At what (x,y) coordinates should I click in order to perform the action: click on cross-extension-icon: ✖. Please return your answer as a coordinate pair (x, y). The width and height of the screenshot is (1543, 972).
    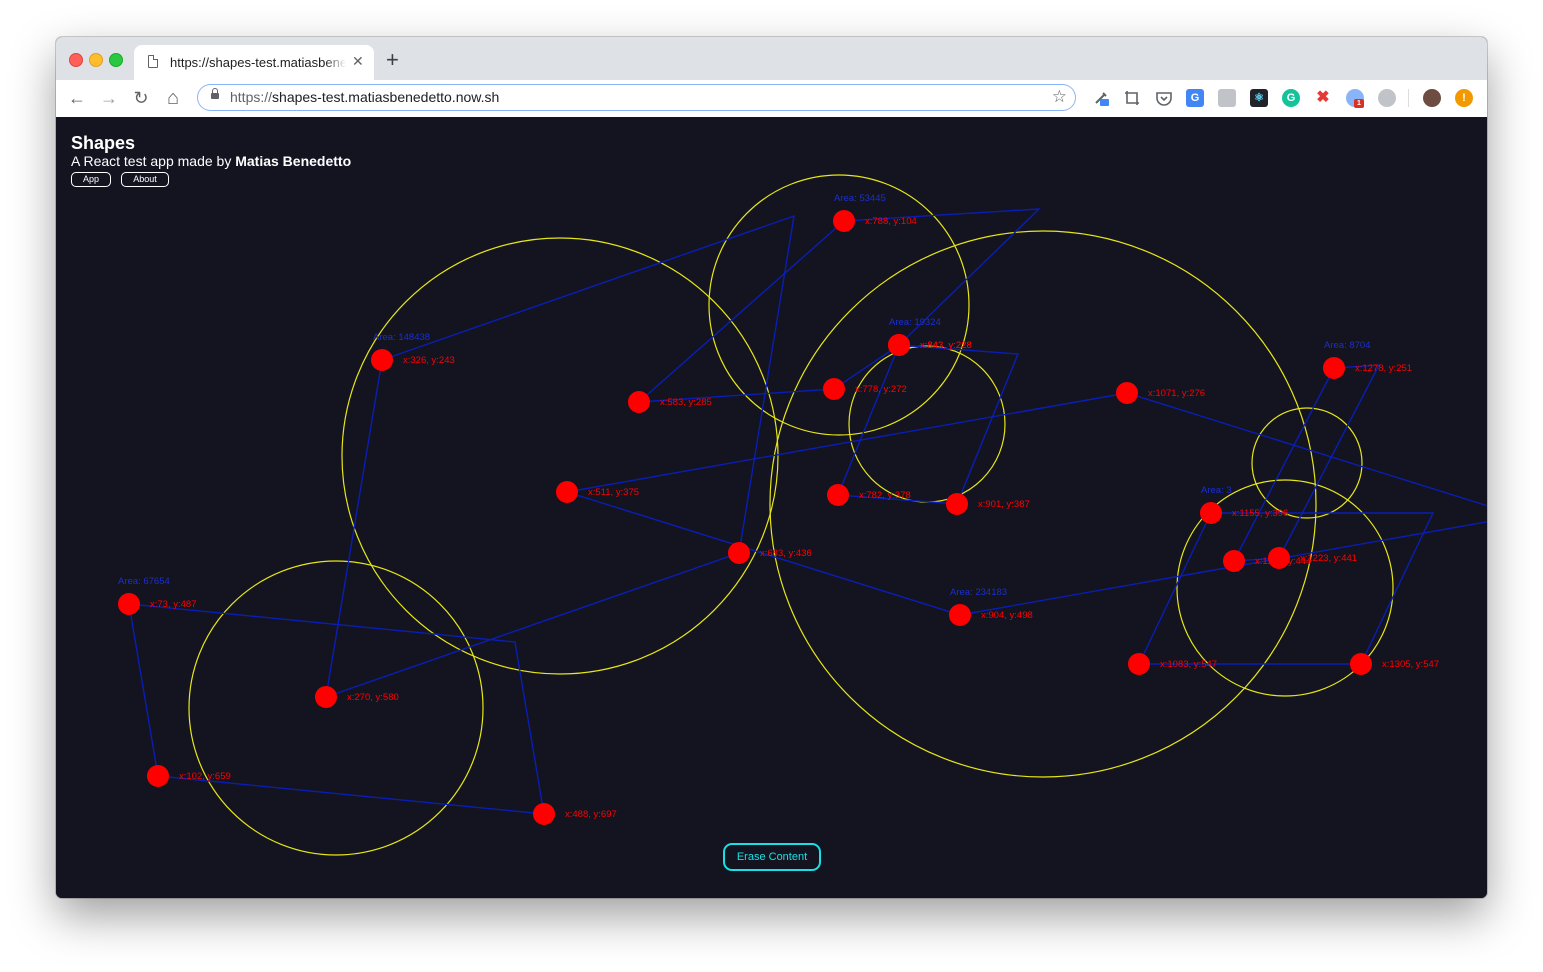
    Looking at the image, I should click on (1323, 97).